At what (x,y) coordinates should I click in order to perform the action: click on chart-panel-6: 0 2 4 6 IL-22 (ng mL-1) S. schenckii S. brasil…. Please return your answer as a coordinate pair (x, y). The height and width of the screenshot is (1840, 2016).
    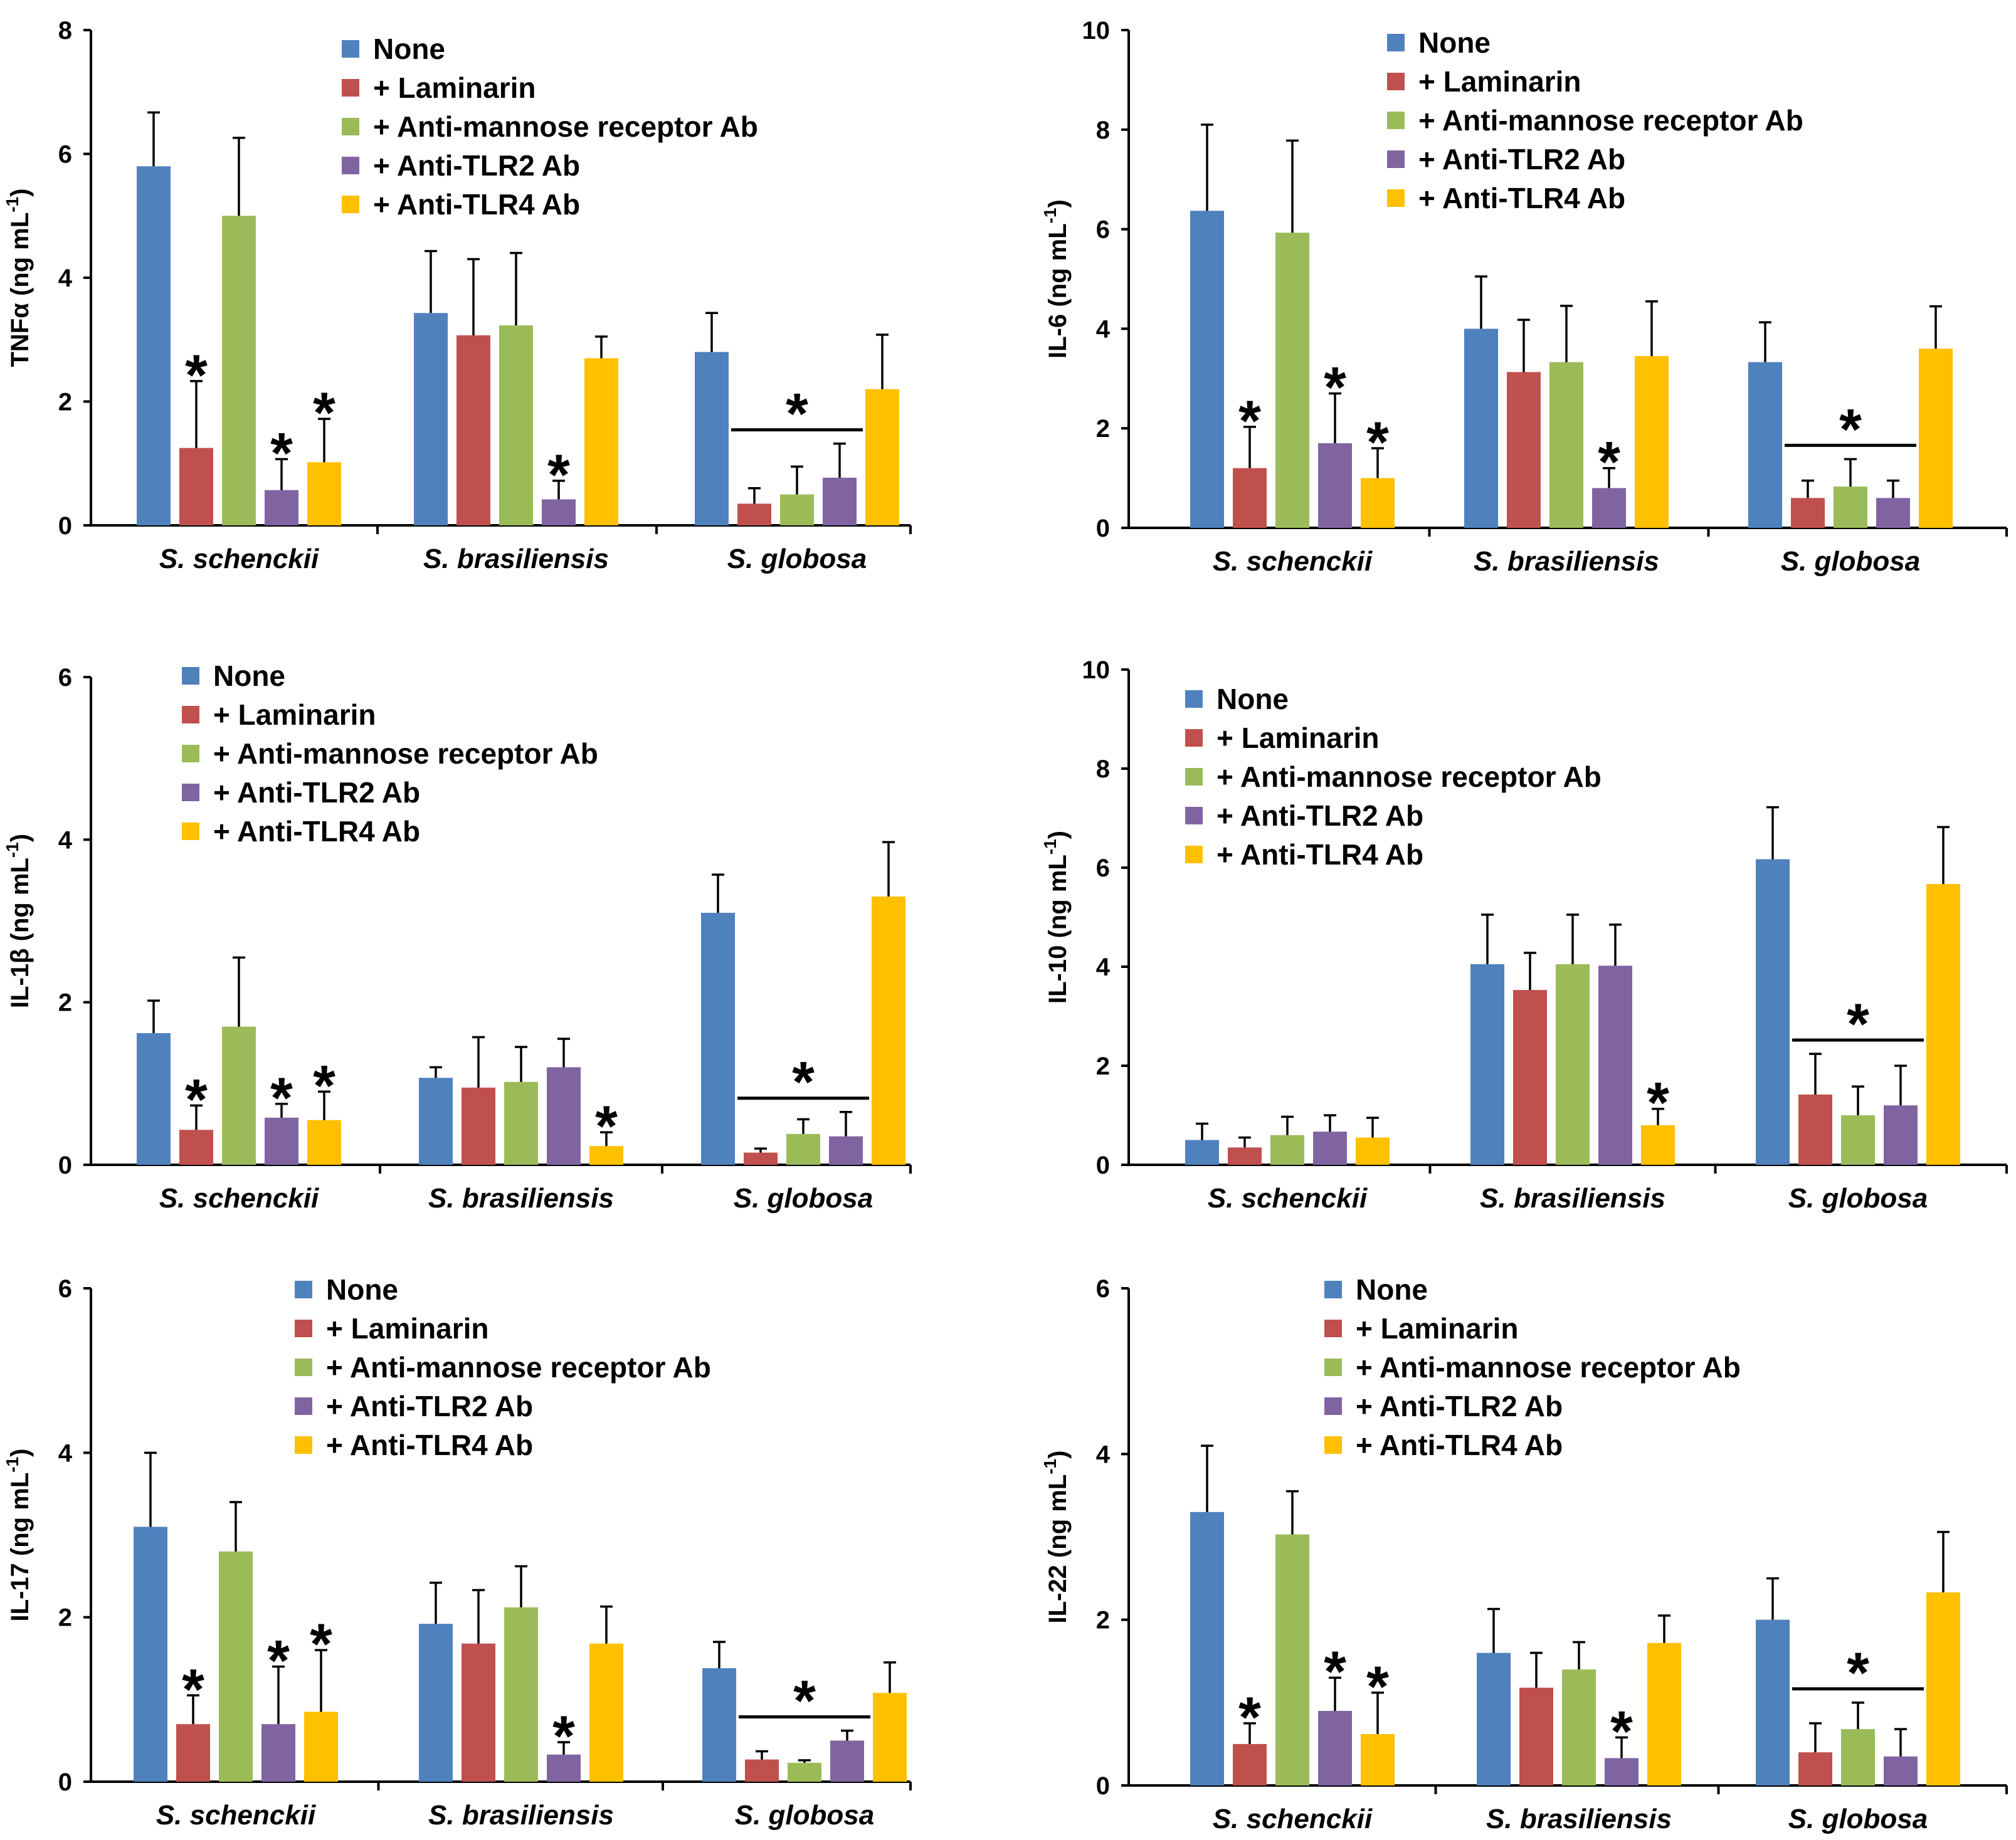
    Looking at the image, I should click on (1524, 1553).